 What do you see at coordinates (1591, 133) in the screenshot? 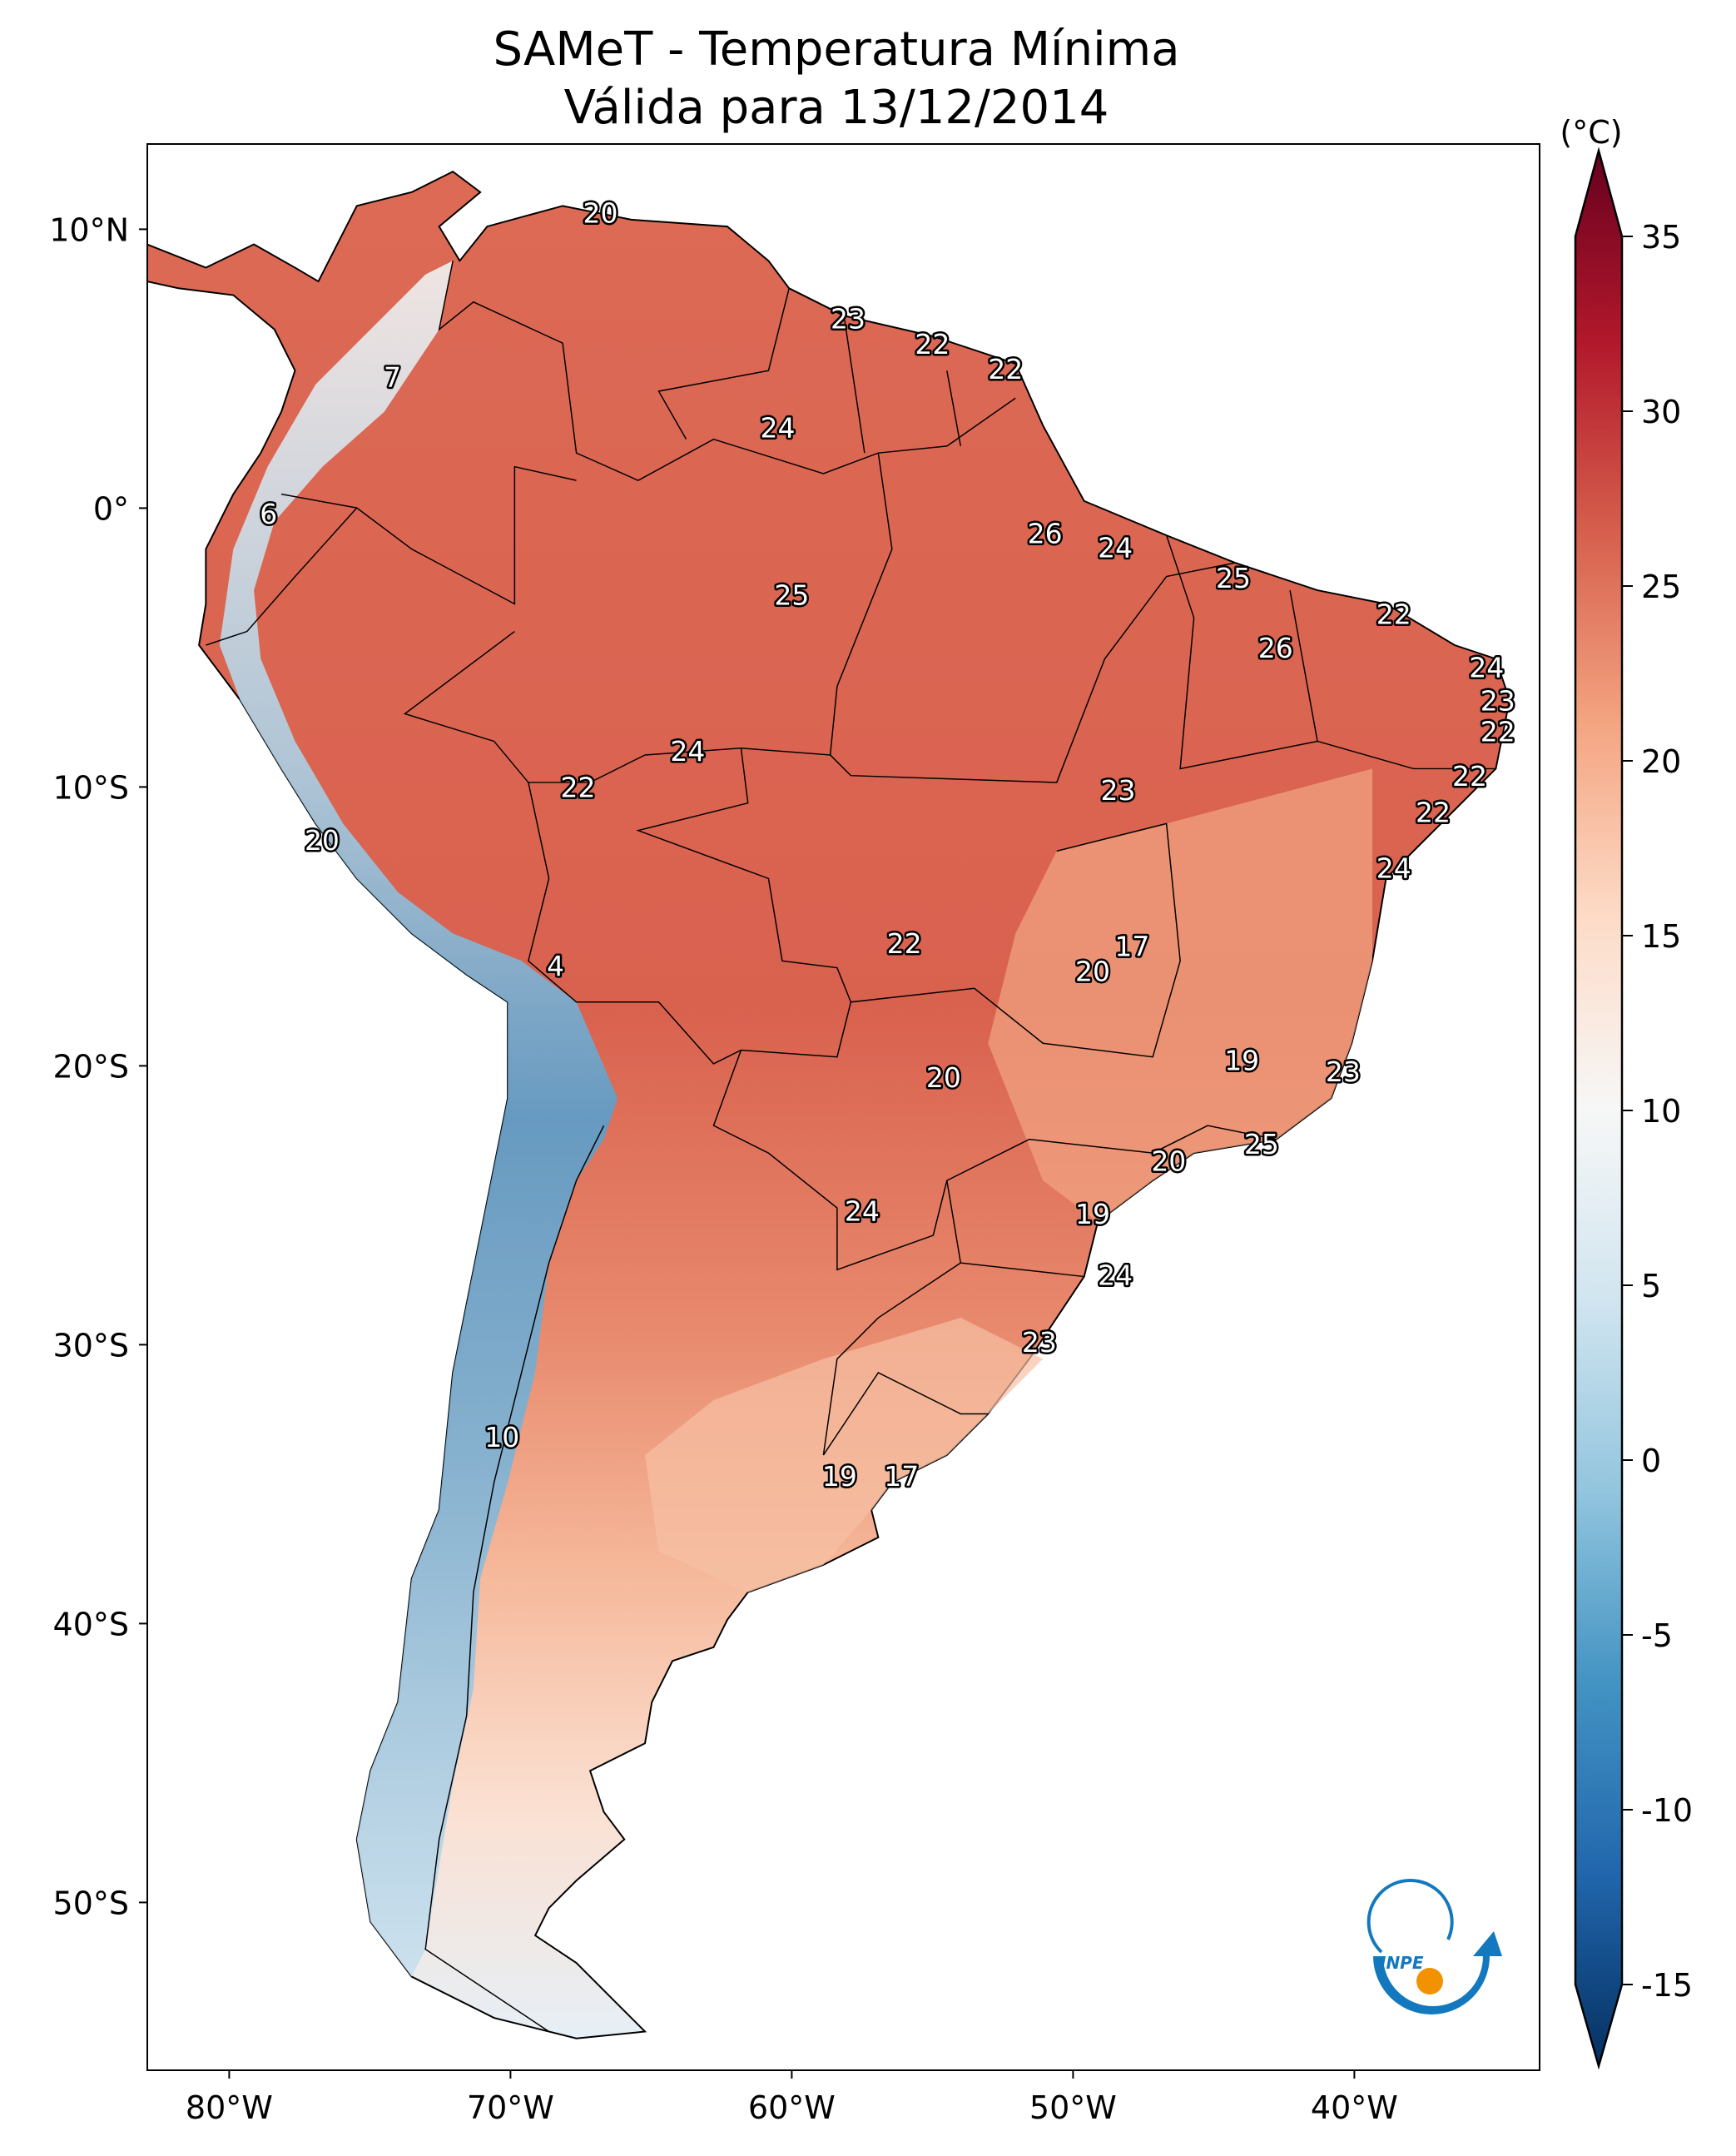
I see `colorbar-unit-label: (°C)` at bounding box center [1591, 133].